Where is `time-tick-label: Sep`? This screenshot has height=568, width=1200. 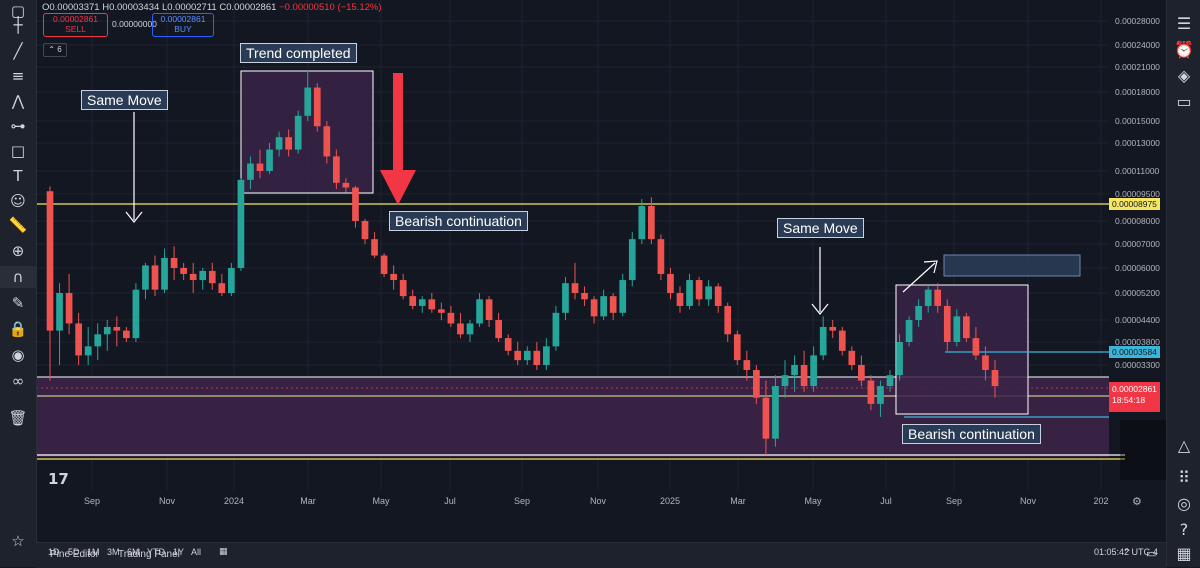
time-tick-label: Sep is located at coordinates (522, 501).